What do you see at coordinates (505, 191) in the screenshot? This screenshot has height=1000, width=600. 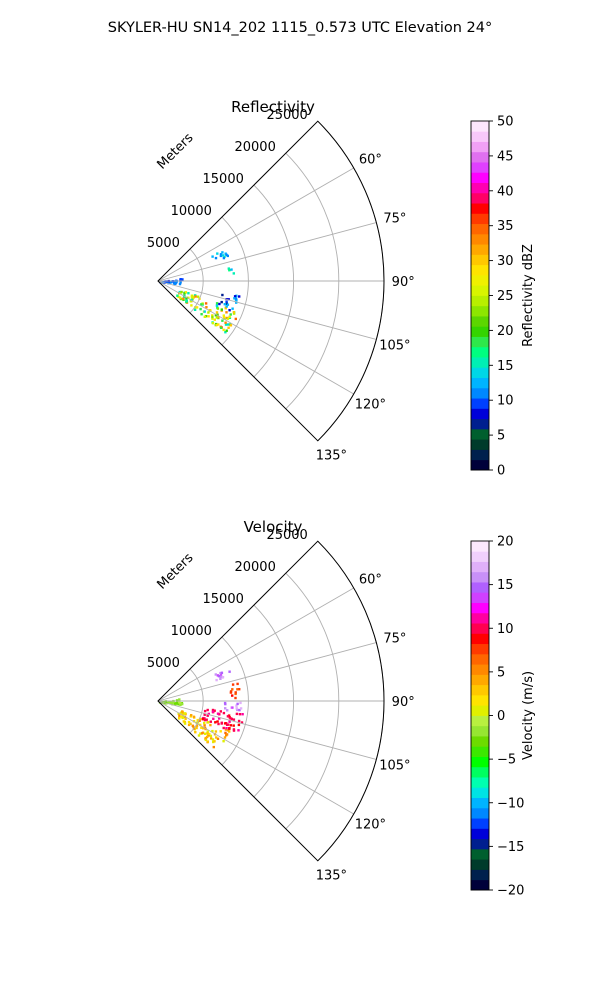 I see `colorbar-tick-label: 40` at bounding box center [505, 191].